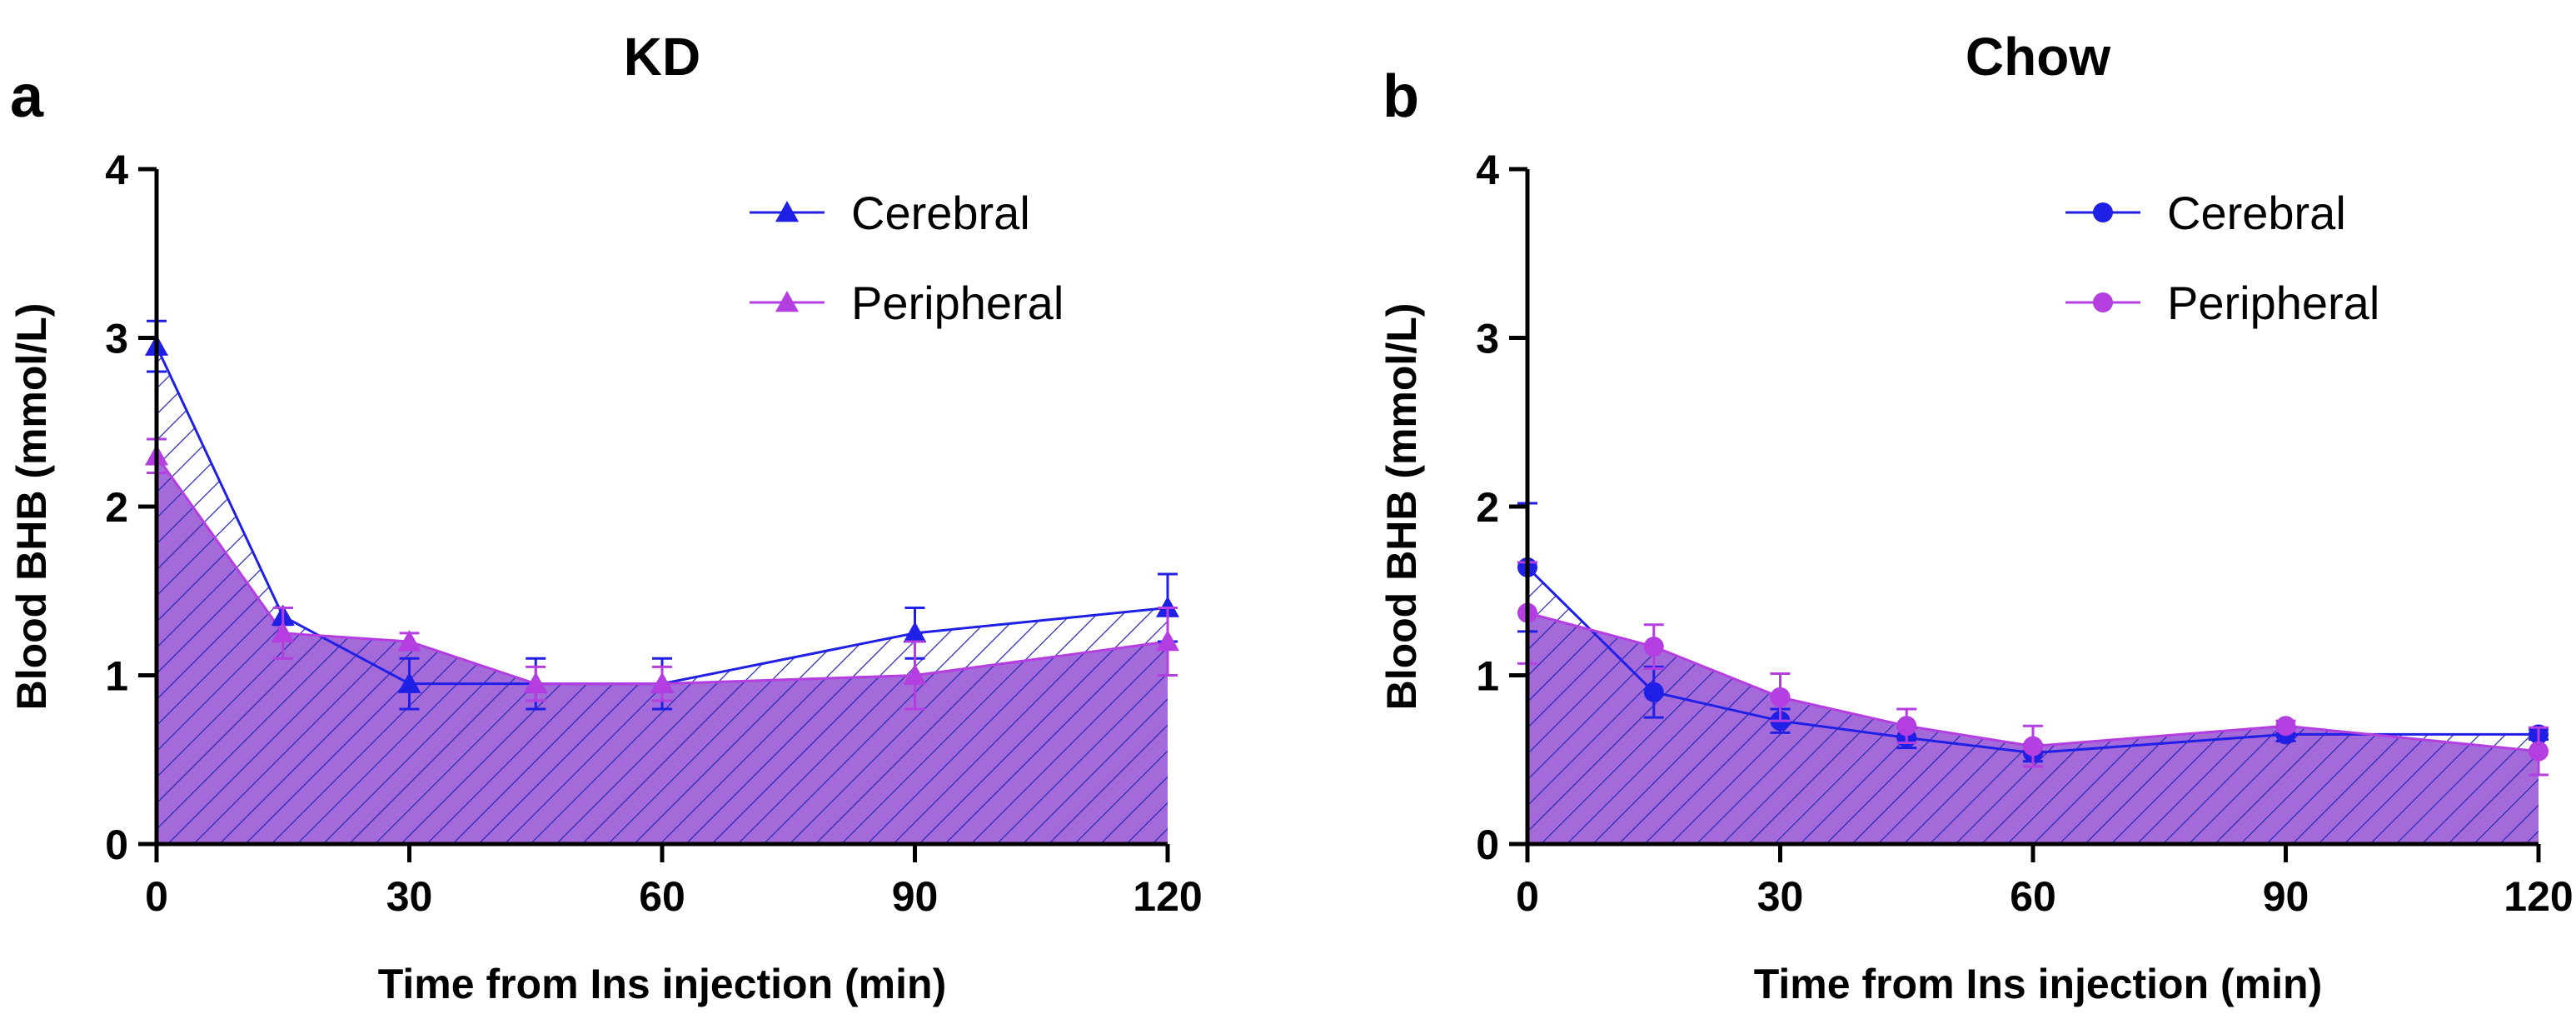 This screenshot has width=2576, height=1034. What do you see at coordinates (1401, 96) in the screenshot?
I see `panel-letter: b` at bounding box center [1401, 96].